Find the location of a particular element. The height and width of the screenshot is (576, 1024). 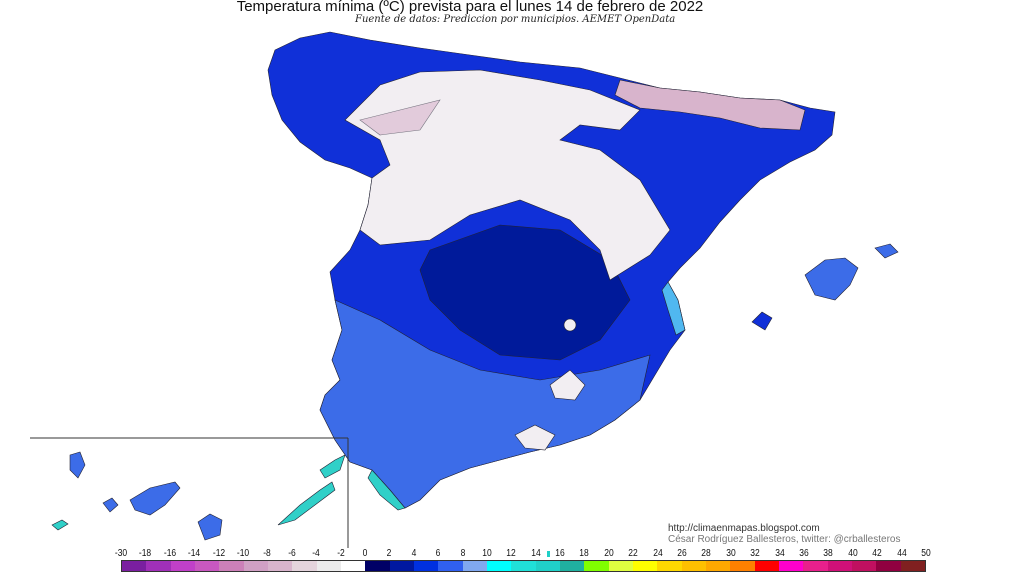

legend-label: -30 is located at coordinates (121, 553).